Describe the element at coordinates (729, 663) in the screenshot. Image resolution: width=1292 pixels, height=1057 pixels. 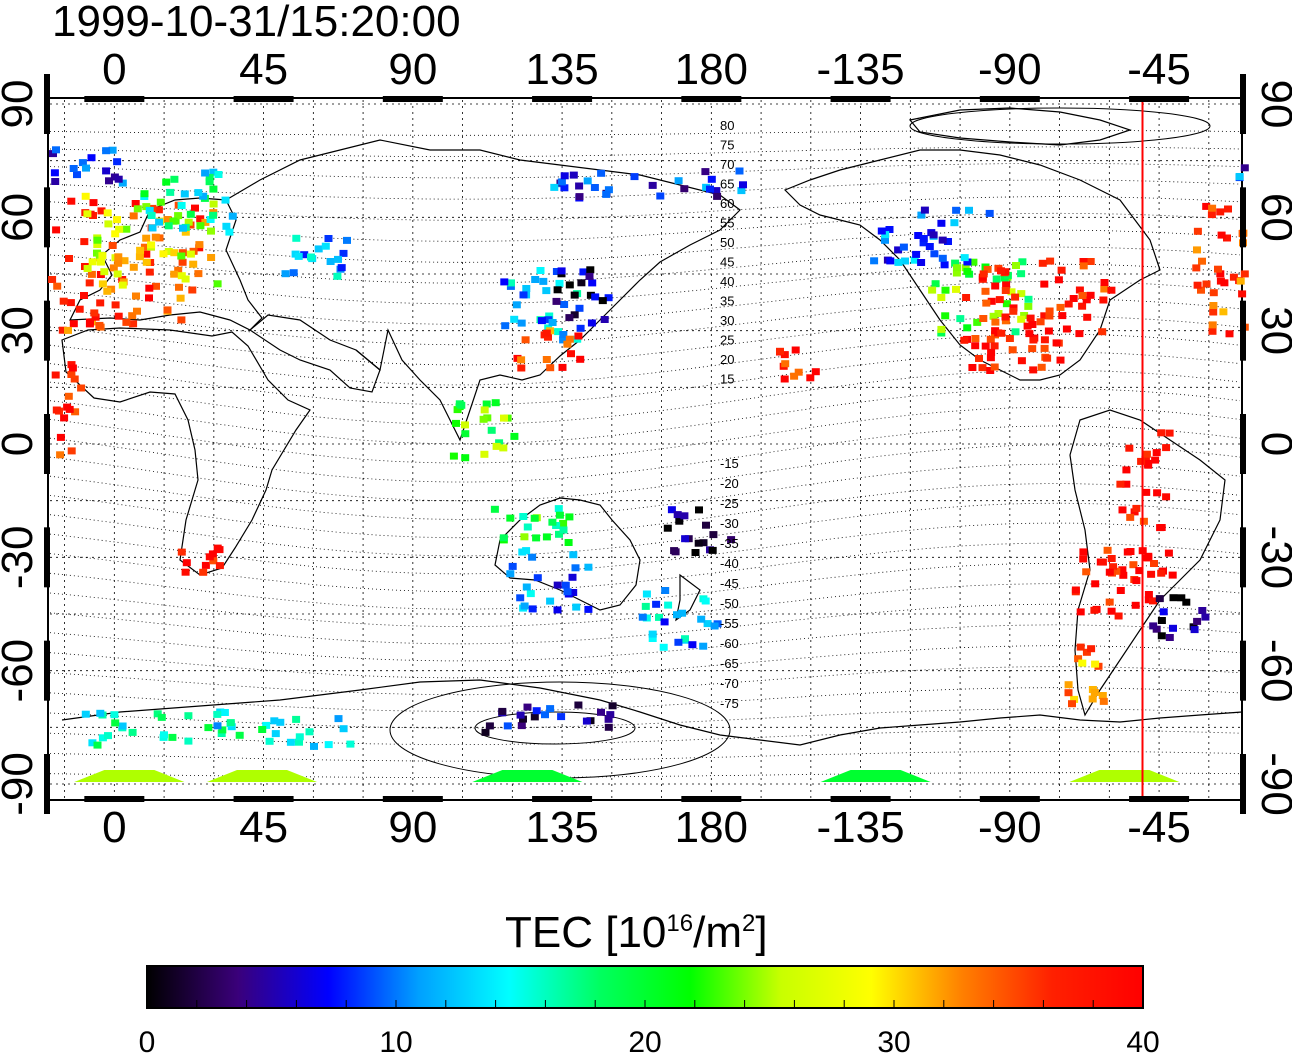
I see `contour-label: -65` at that location.